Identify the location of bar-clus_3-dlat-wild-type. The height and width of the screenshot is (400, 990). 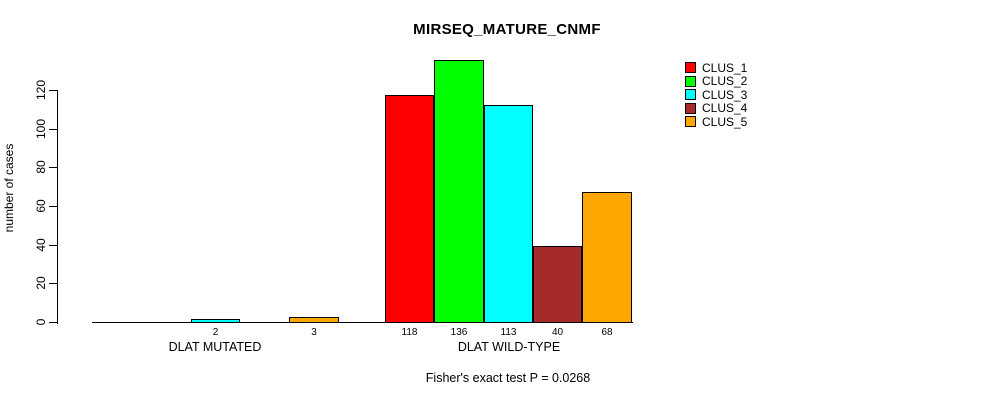
(508, 214).